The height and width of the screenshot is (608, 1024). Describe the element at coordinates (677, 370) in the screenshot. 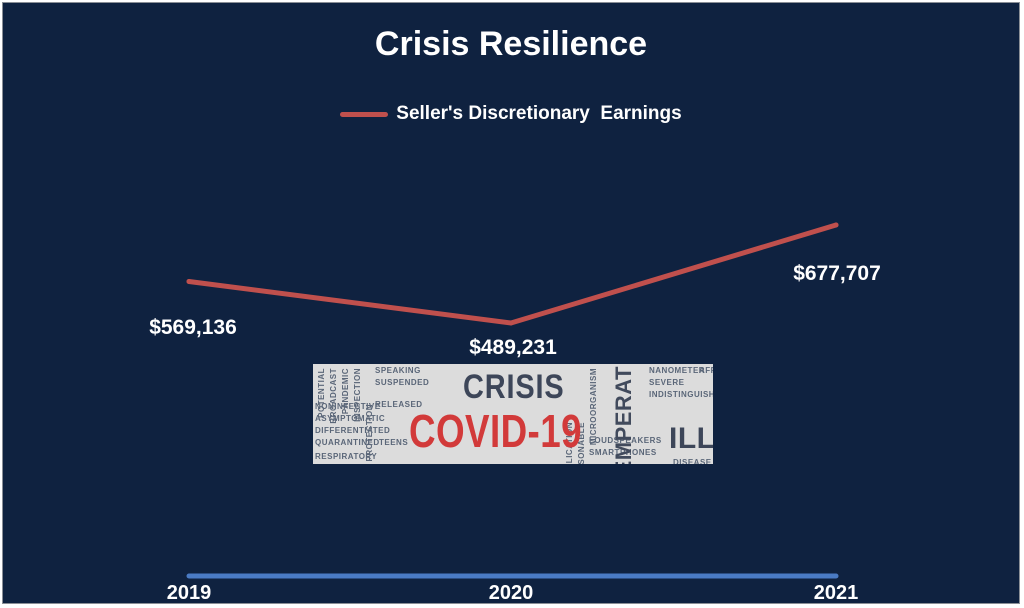

I see `word-cloud-small-word: NANOMETER` at that location.